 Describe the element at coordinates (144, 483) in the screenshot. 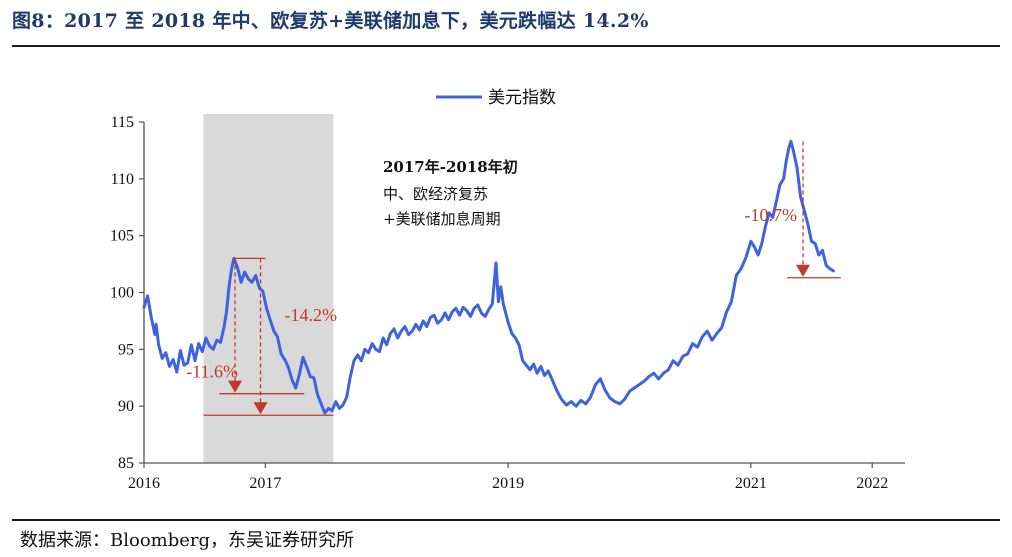

I see `x-tick-label: 2016` at that location.